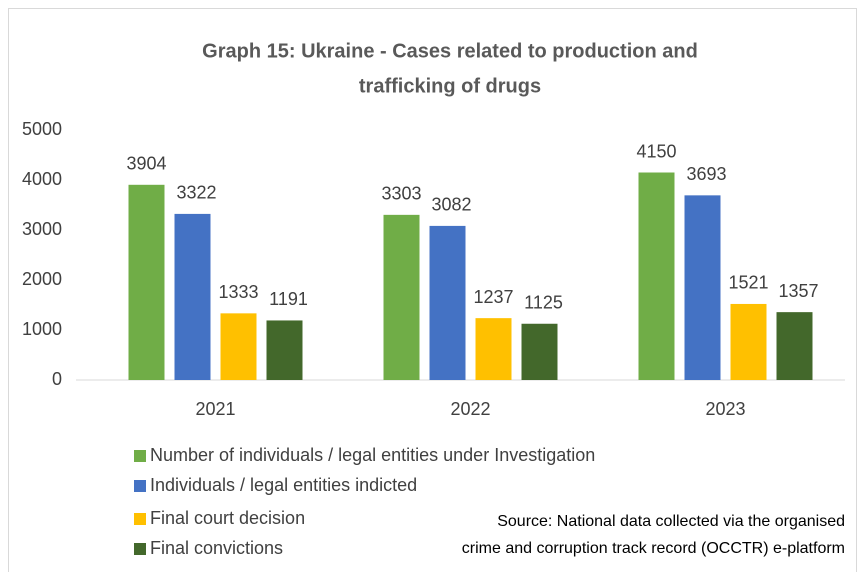 The image size is (865, 572). What do you see at coordinates (238, 292) in the screenshot?
I see `data-label: 1333` at bounding box center [238, 292].